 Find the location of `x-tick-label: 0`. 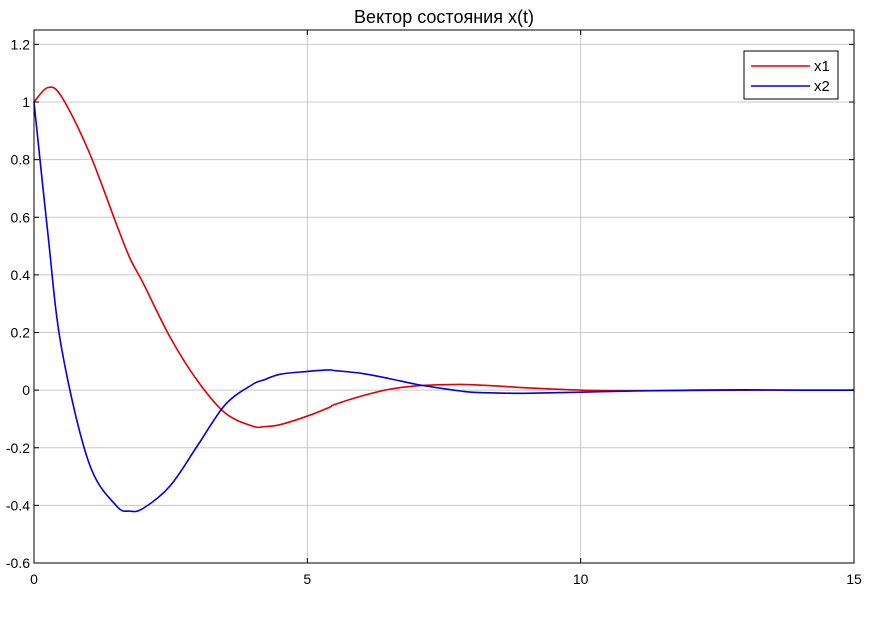

x-tick-label: 0 is located at coordinates (34, 579).